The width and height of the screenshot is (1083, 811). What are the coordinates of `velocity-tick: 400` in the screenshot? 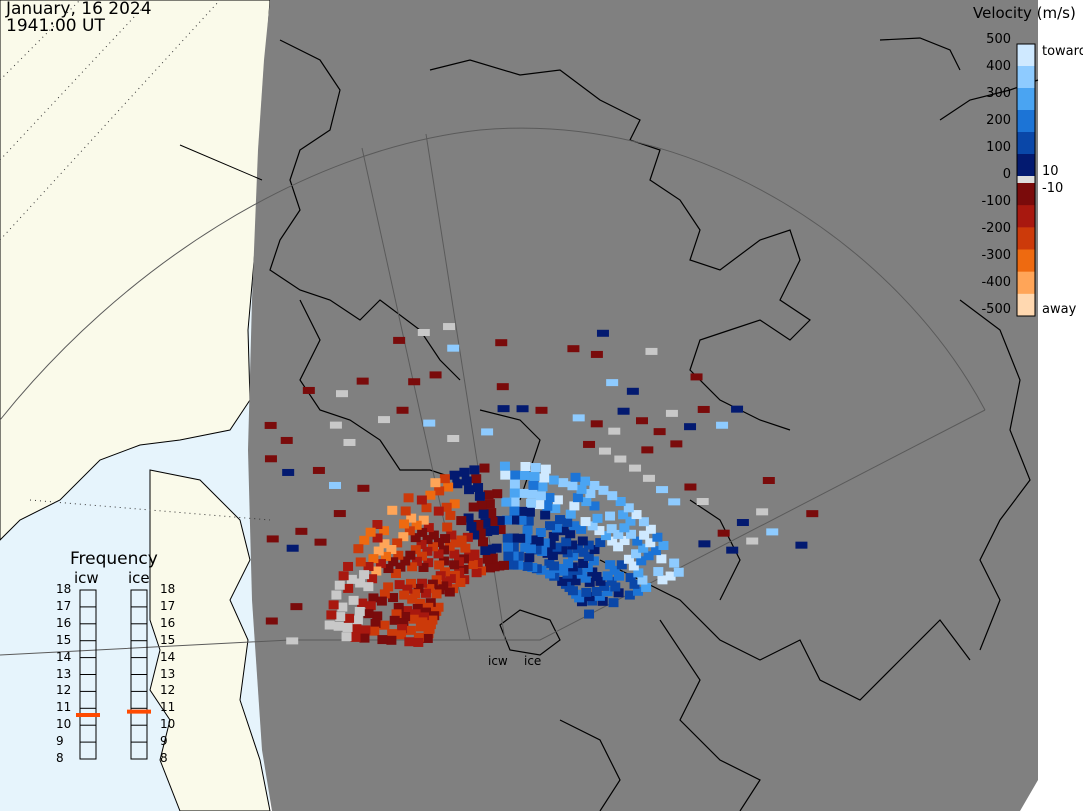 It's located at (998, 66).